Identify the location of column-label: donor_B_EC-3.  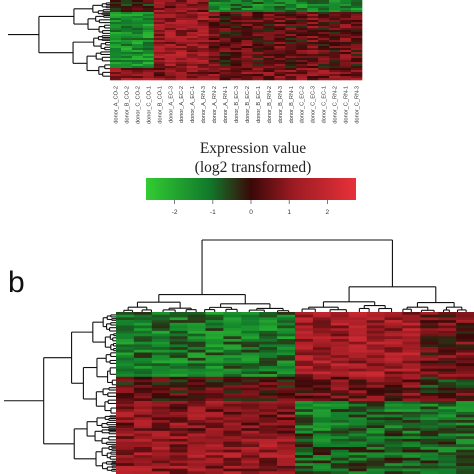
(237, 104).